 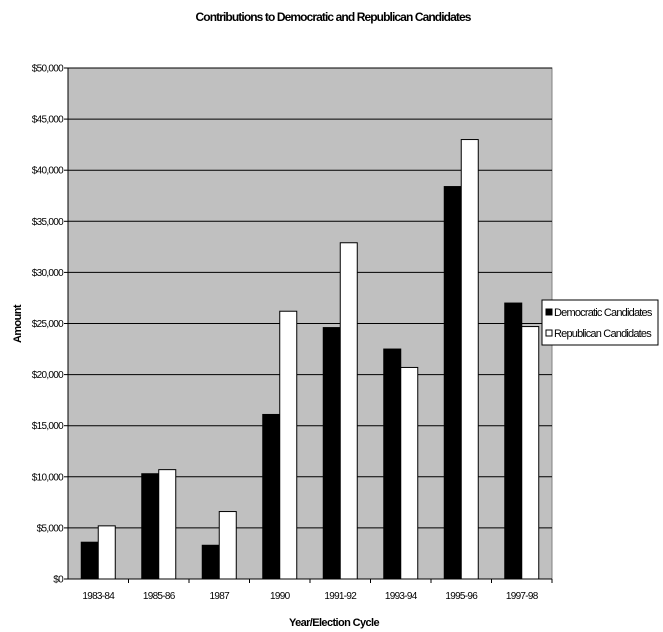 I want to click on y-tick-label: $5,000, so click(x=51, y=528).